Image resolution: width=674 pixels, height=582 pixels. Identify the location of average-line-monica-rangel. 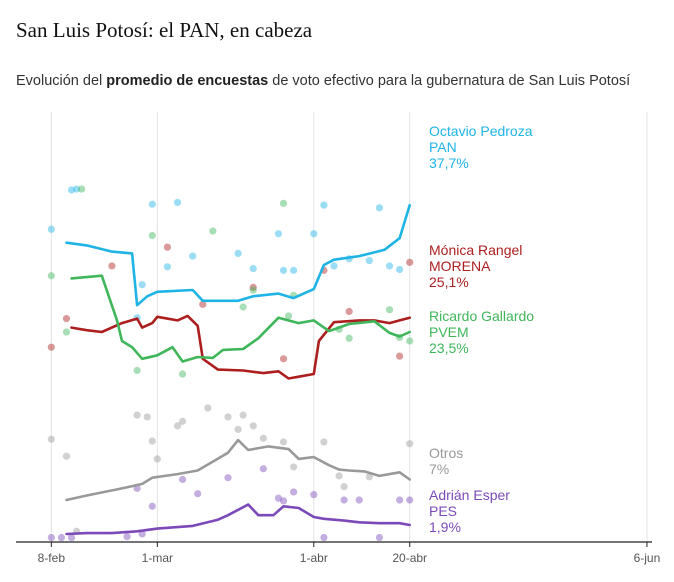
(240, 347).